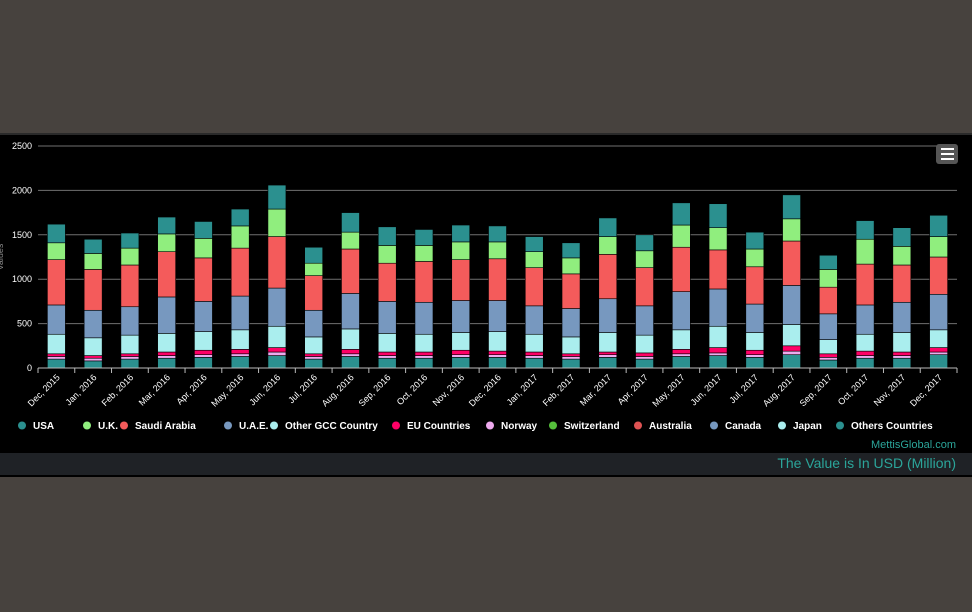 Image resolution: width=972 pixels, height=612 pixels. Describe the element at coordinates (100, 426) in the screenshot. I see `legend-item-u-k-: U.K.` at that location.